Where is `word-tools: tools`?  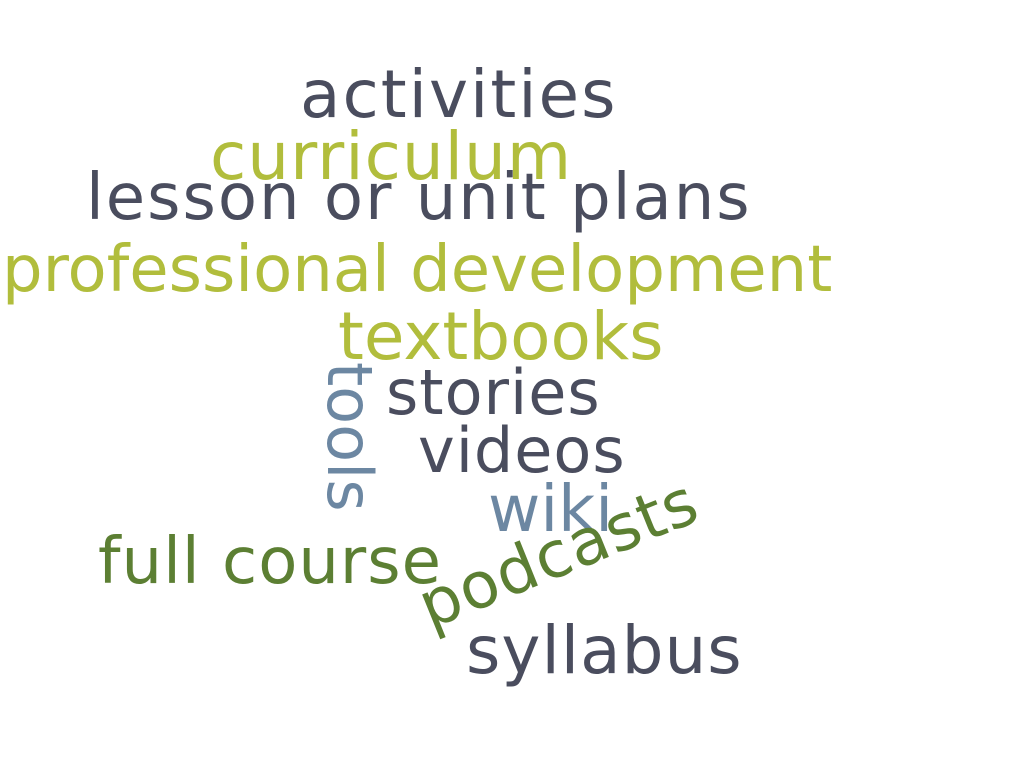 word-tools: tools is located at coordinates (349, 437).